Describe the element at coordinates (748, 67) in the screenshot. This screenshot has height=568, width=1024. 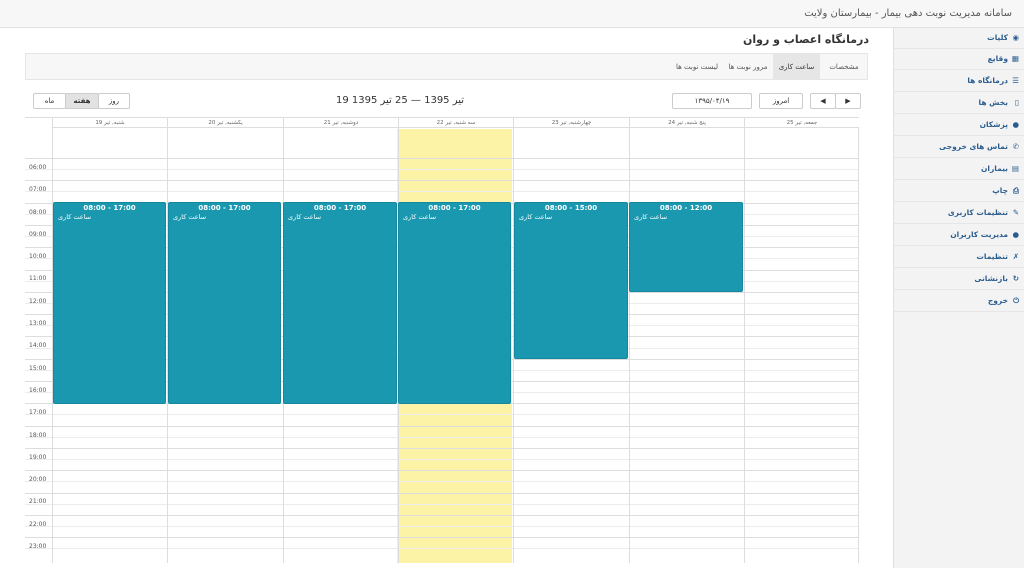
I see `tab-appointment-review: مرور نوبت ها` at that location.